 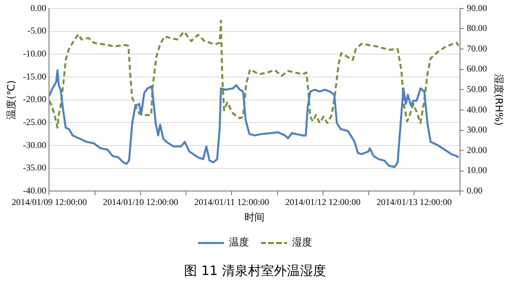 What do you see at coordinates (477, 170) in the screenshot?
I see `y2-tick-label: 10.00` at bounding box center [477, 170].